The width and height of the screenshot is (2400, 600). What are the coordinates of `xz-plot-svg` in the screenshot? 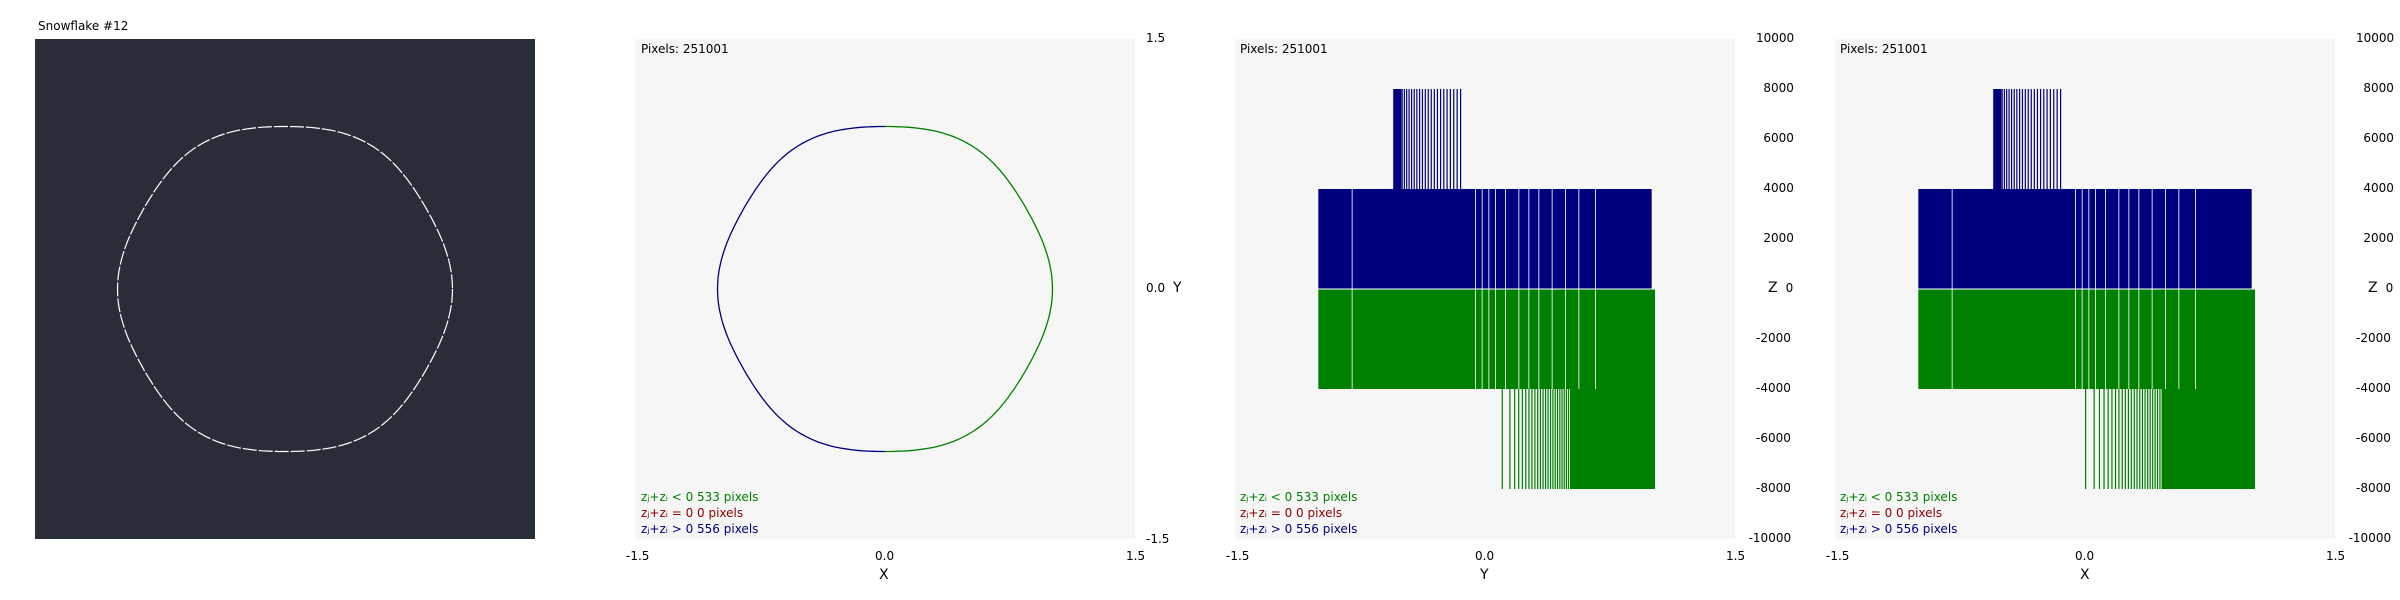 It's located at (2086, 289).